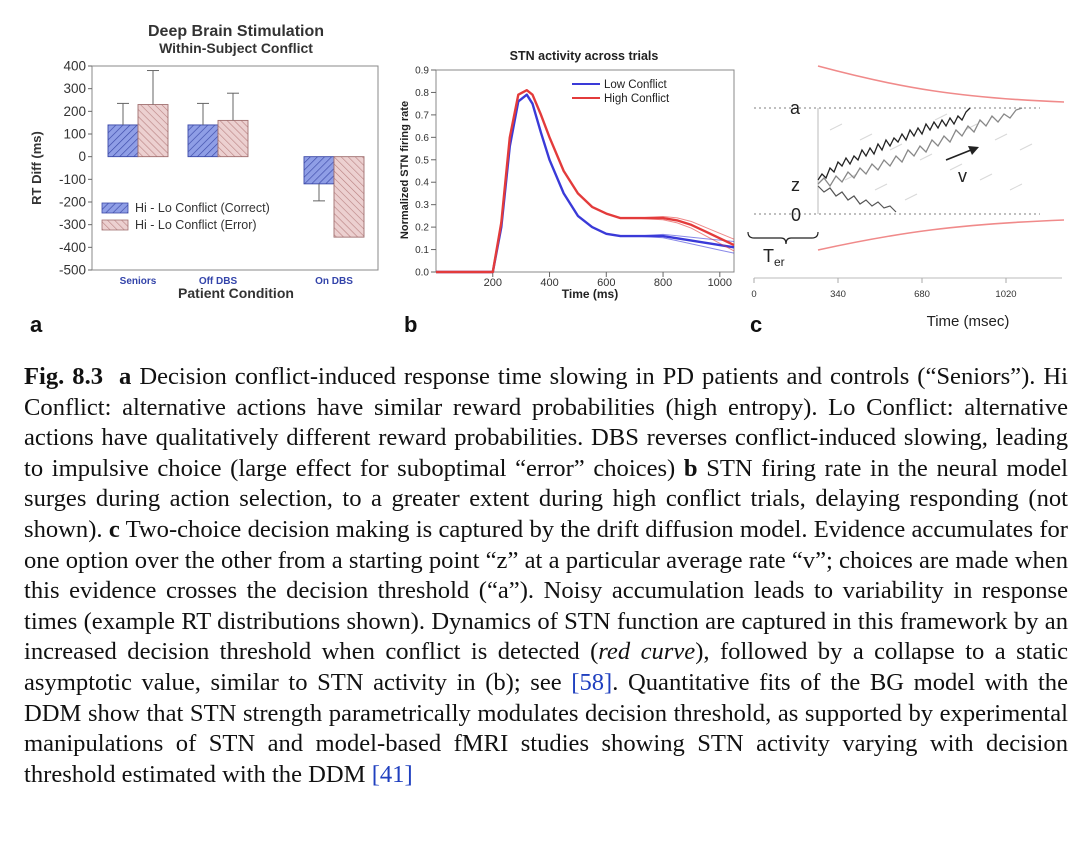  Describe the element at coordinates (592, 682) in the screenshot. I see `citation-58-link: [58]` at that location.